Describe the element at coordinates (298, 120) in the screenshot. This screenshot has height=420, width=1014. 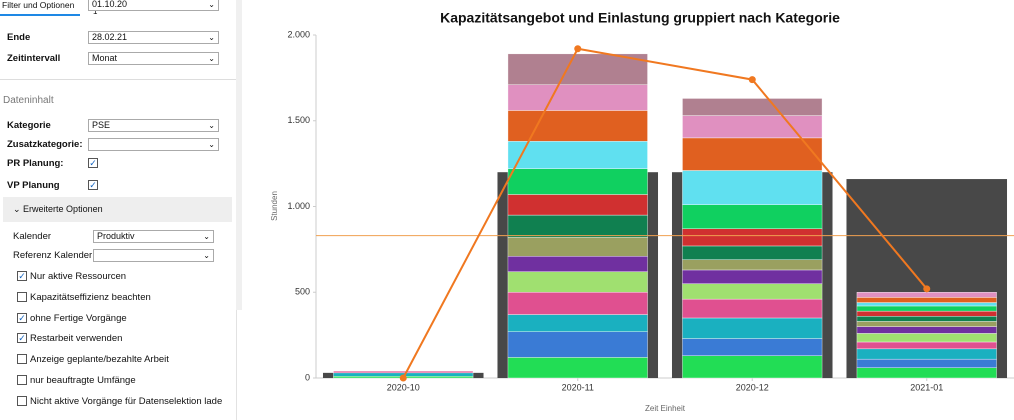
I see `y-tick-label: 1.500` at that location.